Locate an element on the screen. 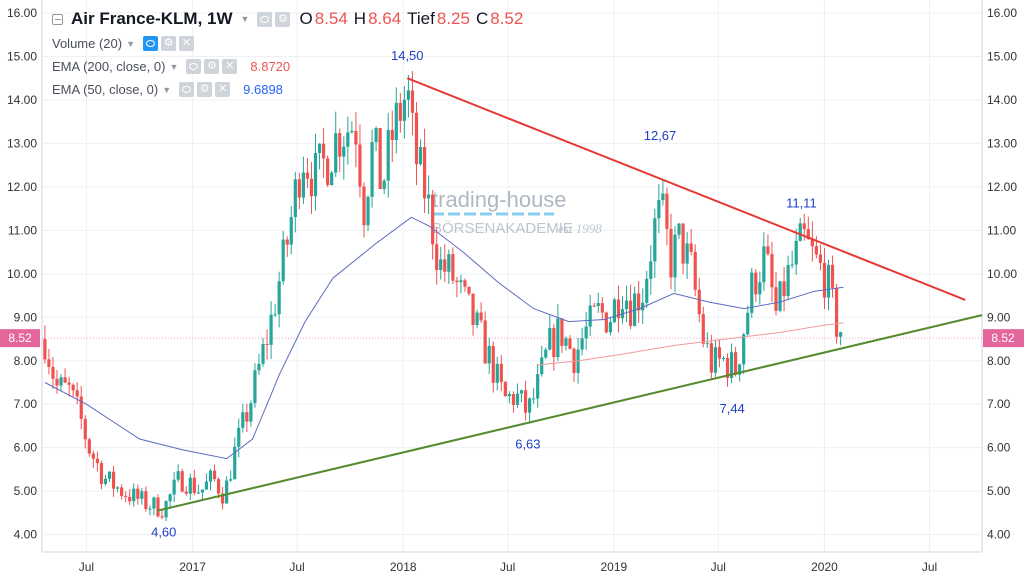 Image resolution: width=1024 pixels, height=578 pixels. x-tick-label: 2017 is located at coordinates (192, 567).